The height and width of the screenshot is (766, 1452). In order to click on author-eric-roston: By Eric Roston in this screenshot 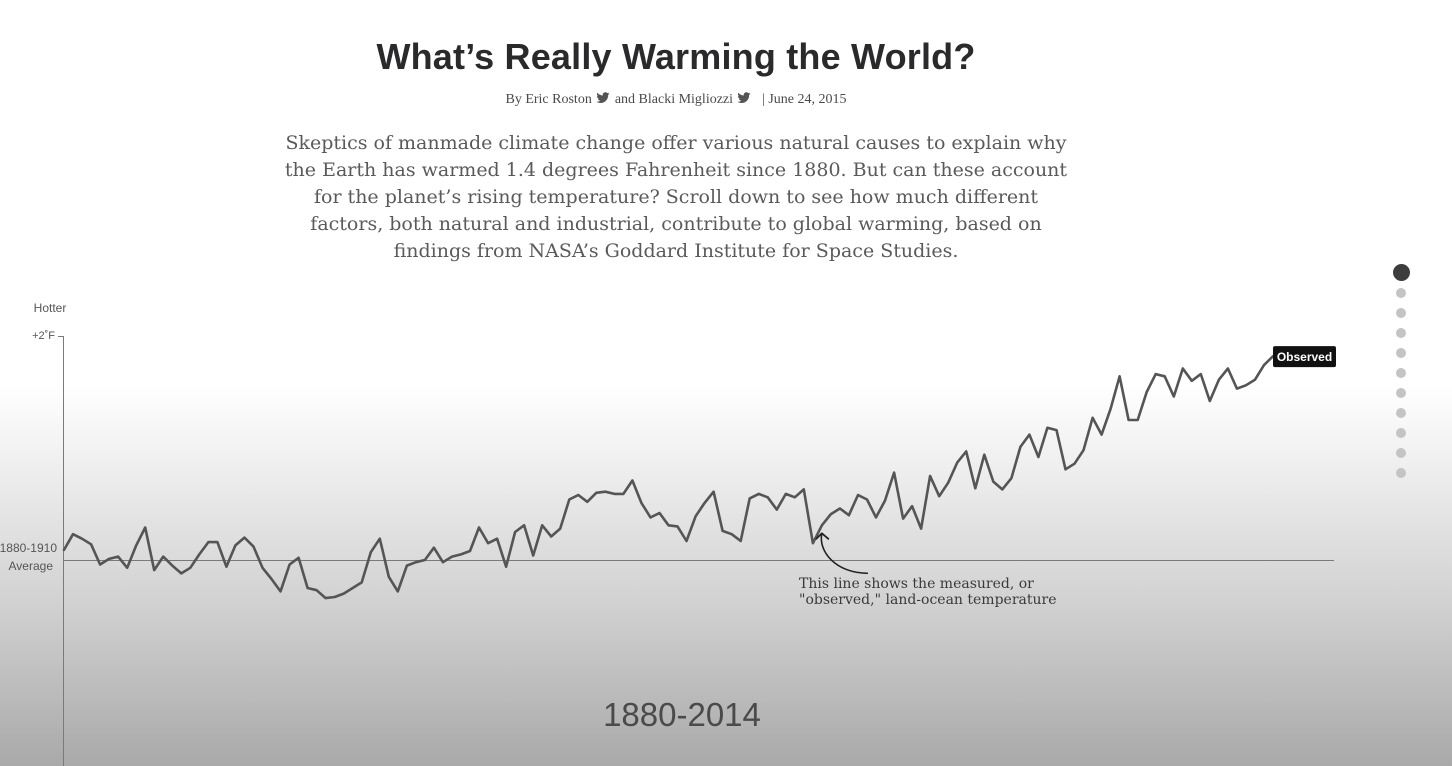, I will do `click(548, 99)`.